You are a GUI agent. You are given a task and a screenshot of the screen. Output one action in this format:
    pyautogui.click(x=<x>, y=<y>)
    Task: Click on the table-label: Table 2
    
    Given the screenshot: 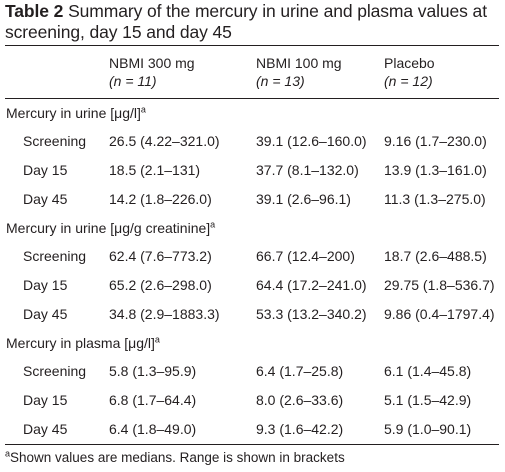 What is the action you would take?
    pyautogui.click(x=34, y=11)
    